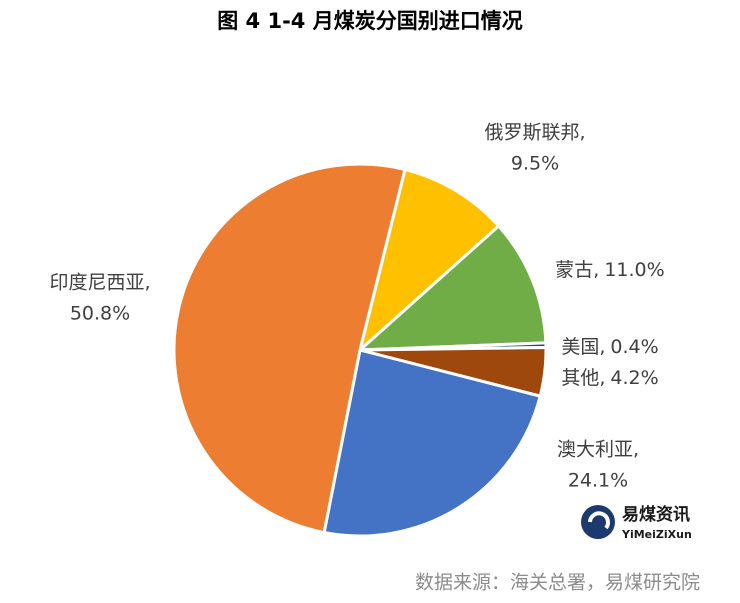  I want to click on logo-name: 易煤资讯, so click(656, 514).